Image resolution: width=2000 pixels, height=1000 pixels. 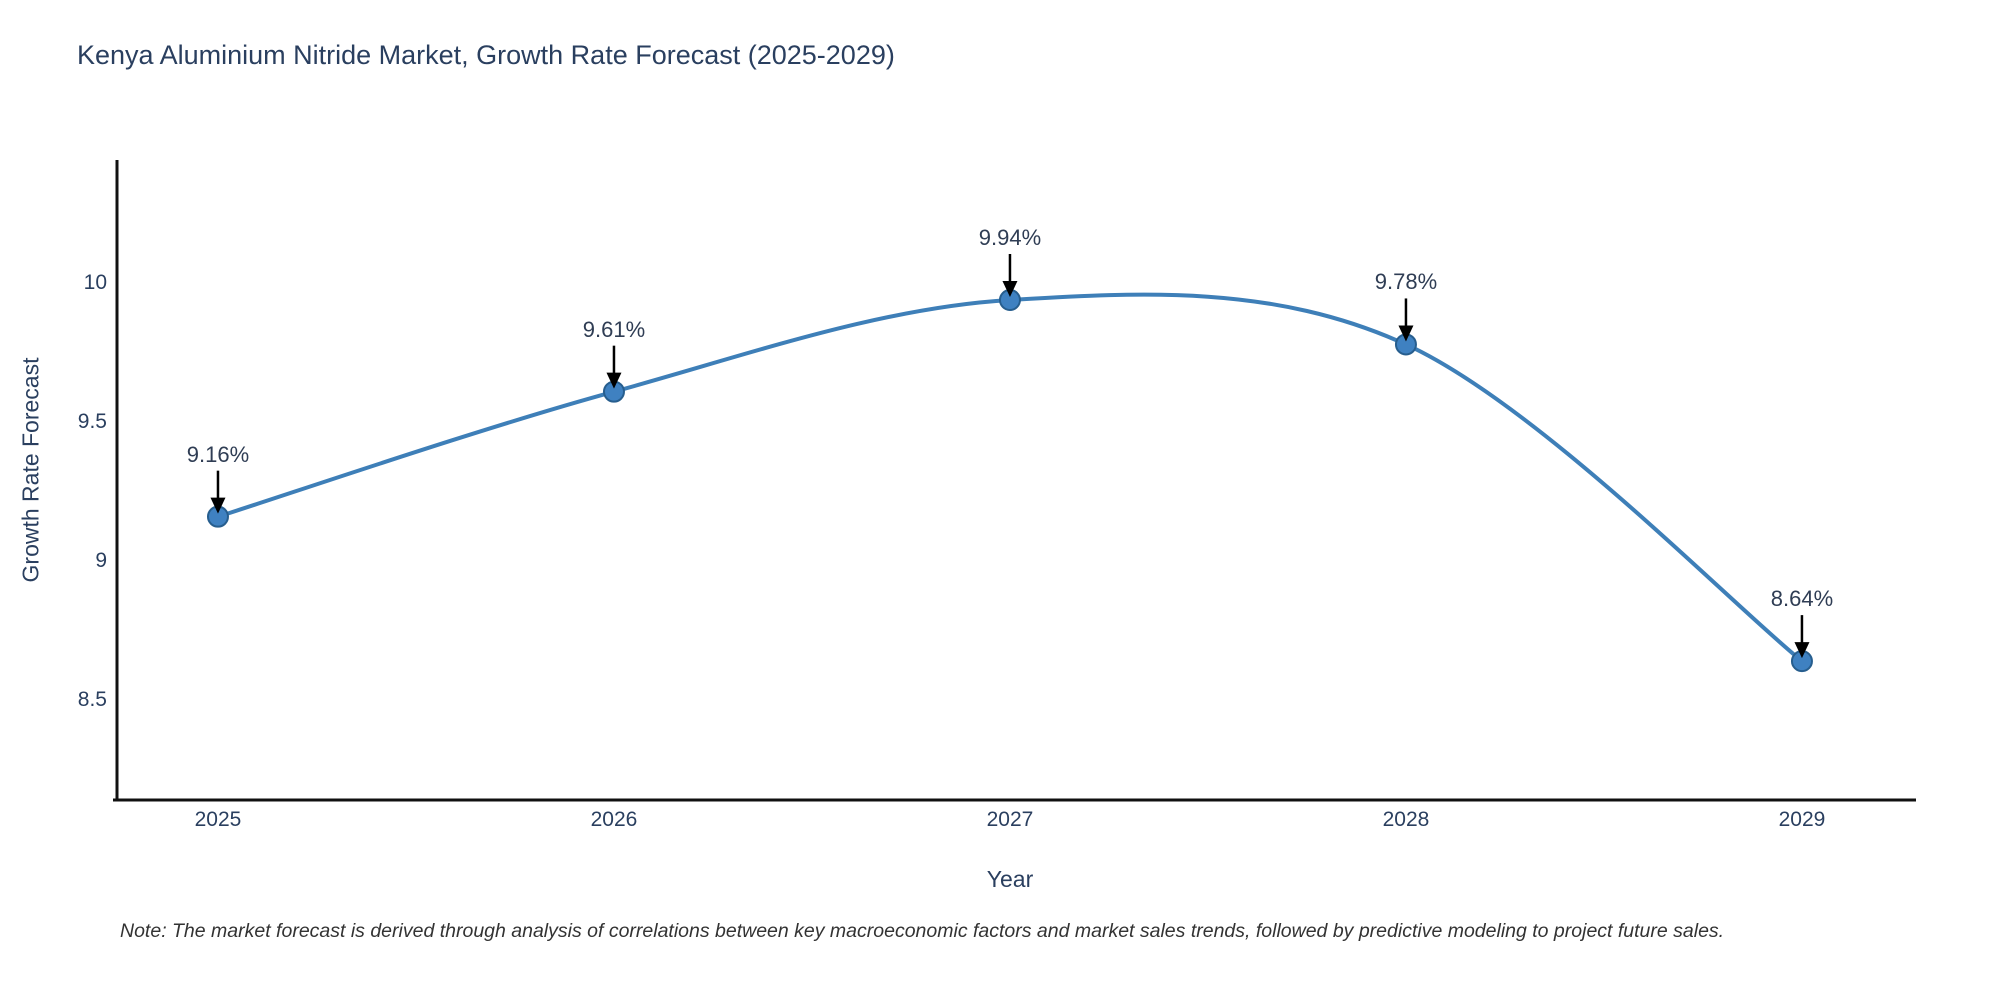 I want to click on point-annotation: 9.16%, so click(x=218, y=454).